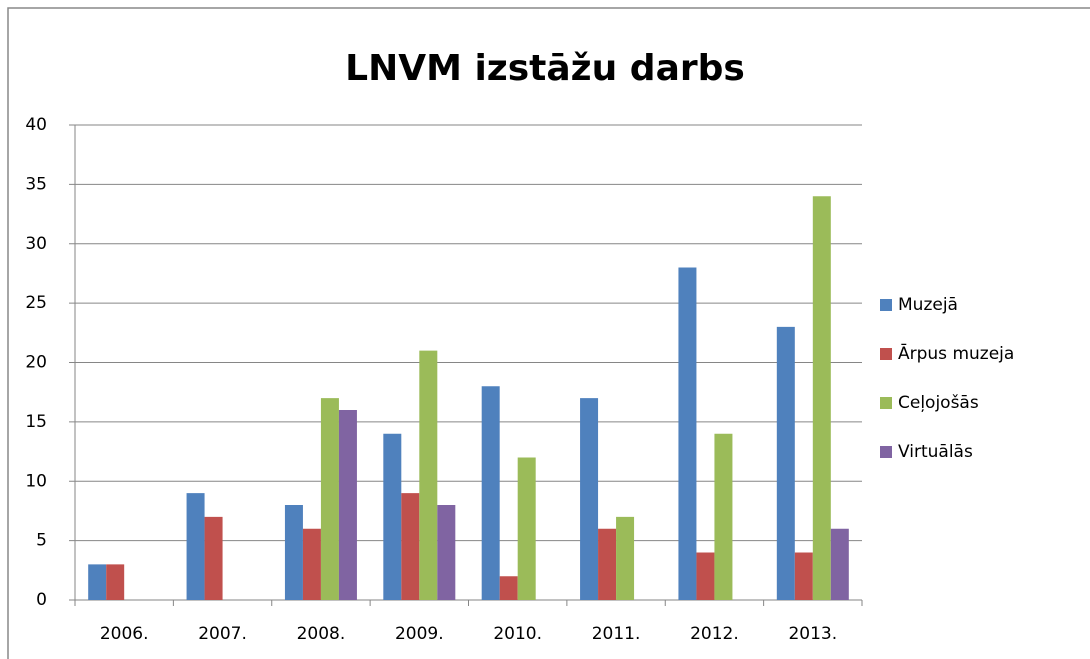  Describe the element at coordinates (36, 244) in the screenshot. I see `y-tick-label: 30` at that location.